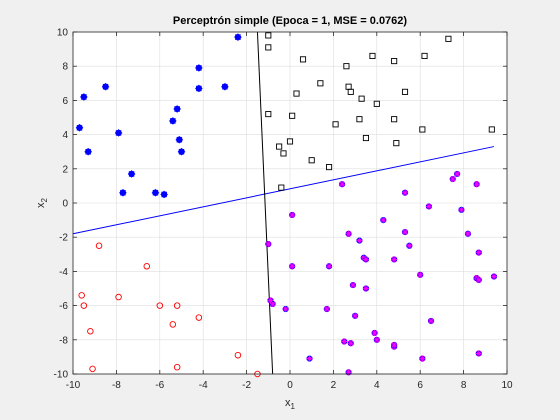 This screenshot has height=420, width=560. What do you see at coordinates (63, 33) in the screenshot?
I see `y-tick-label: 10` at bounding box center [63, 33].